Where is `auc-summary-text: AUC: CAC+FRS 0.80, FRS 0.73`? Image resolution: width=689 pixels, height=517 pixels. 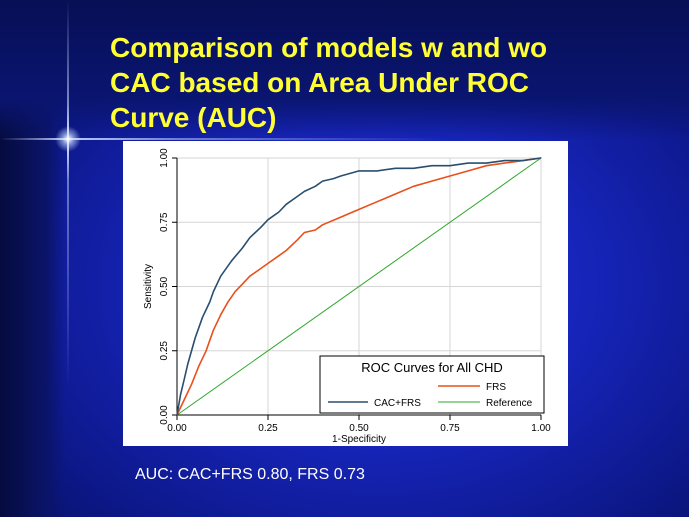
auc-summary-text: AUC: CAC+FRS 0.80, FRS 0.73 is located at coordinates (250, 474).